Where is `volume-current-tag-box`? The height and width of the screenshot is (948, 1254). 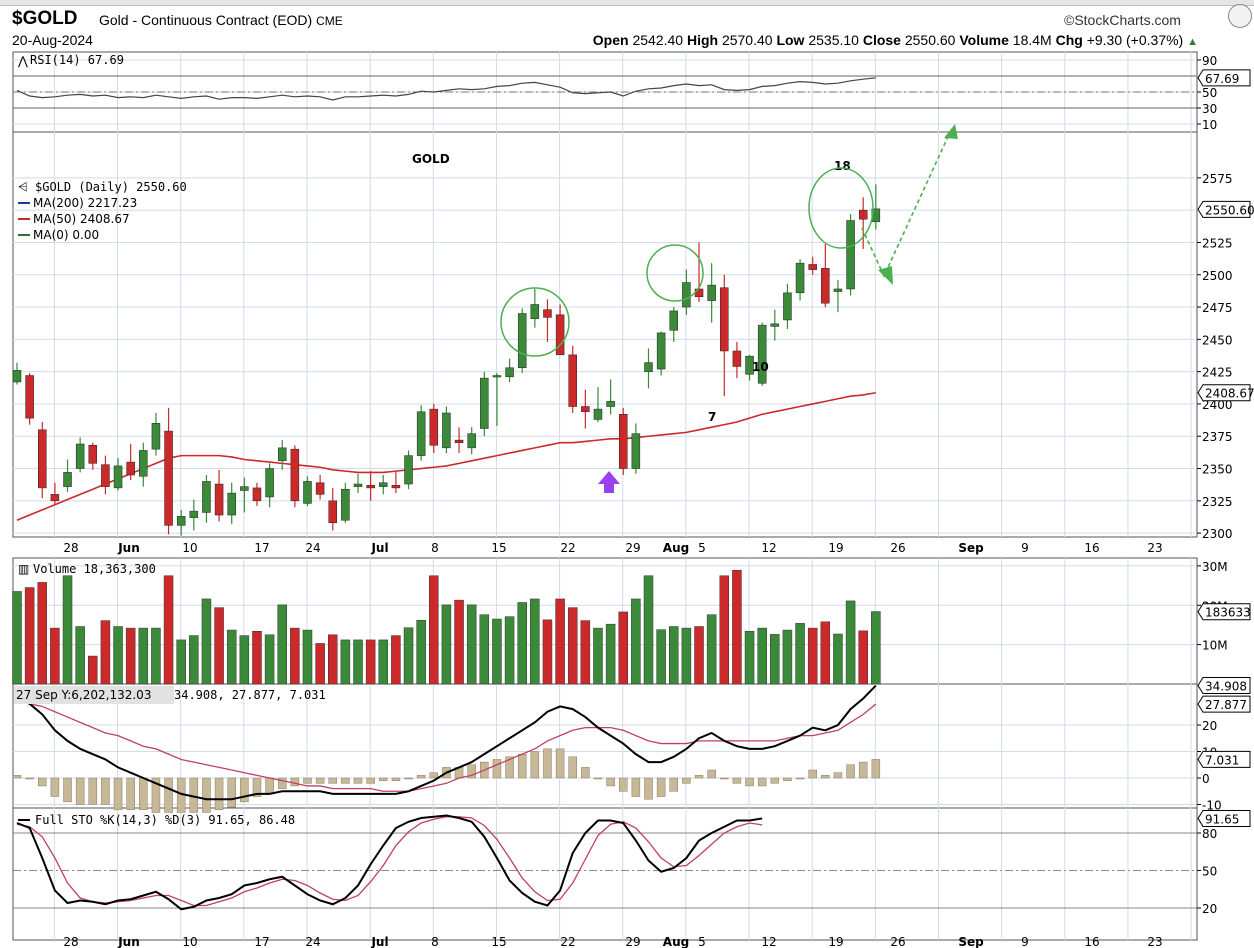 volume-current-tag-box is located at coordinates (1224, 612).